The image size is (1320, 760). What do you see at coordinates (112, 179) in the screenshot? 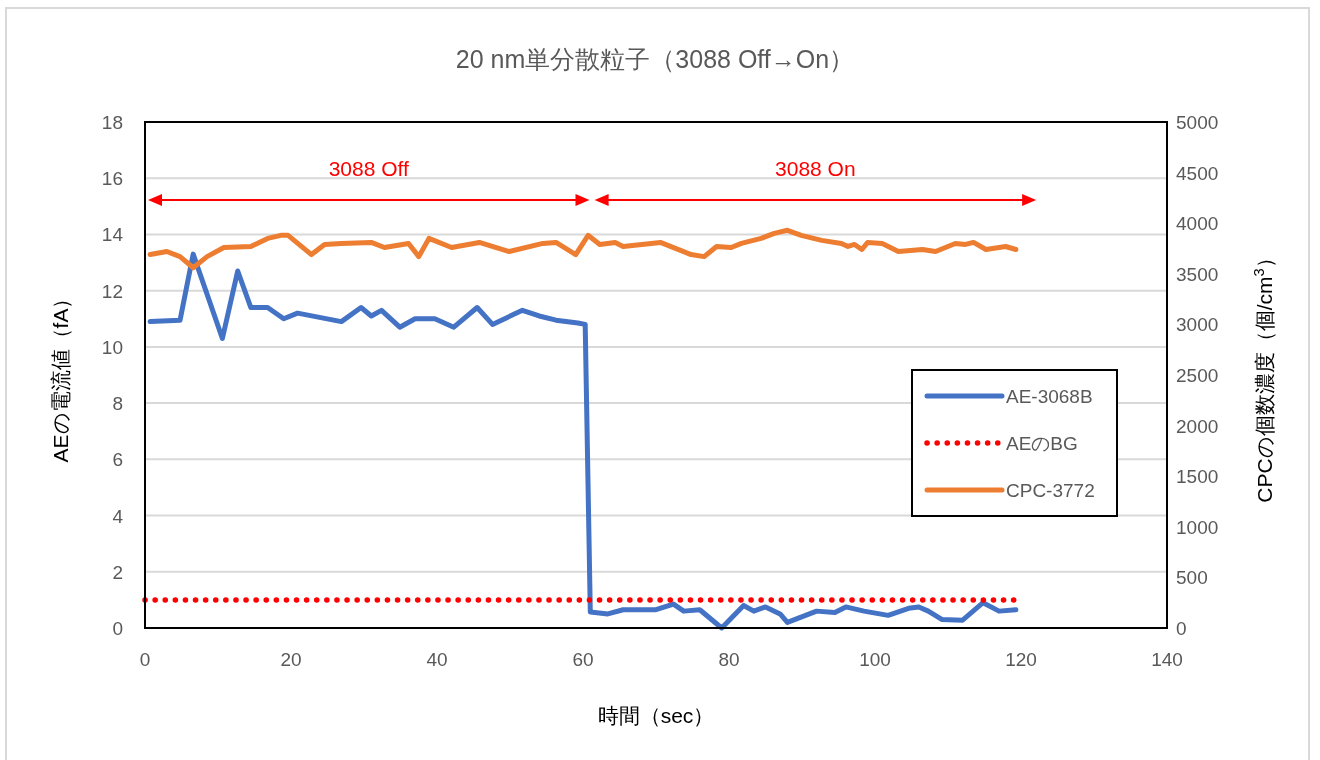
I see `y-tick-label: 16` at bounding box center [112, 179].